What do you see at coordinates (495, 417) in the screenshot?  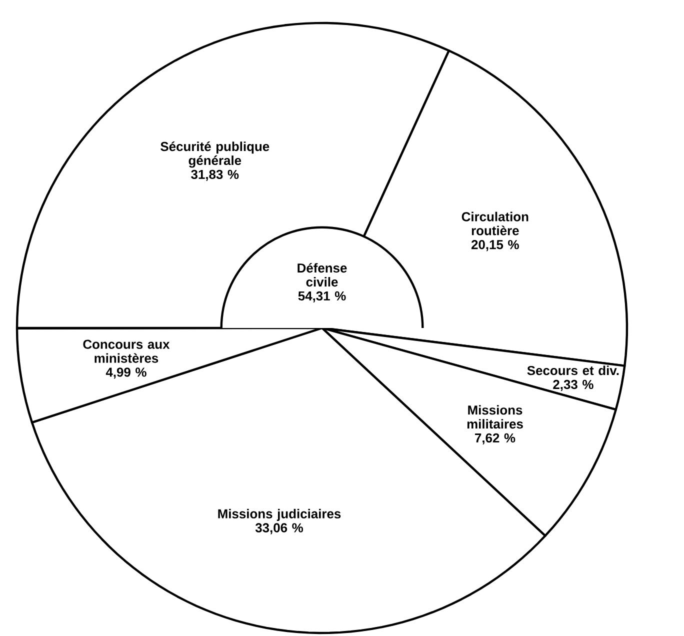 I see `slice-label: Missions militaires` at bounding box center [495, 417].